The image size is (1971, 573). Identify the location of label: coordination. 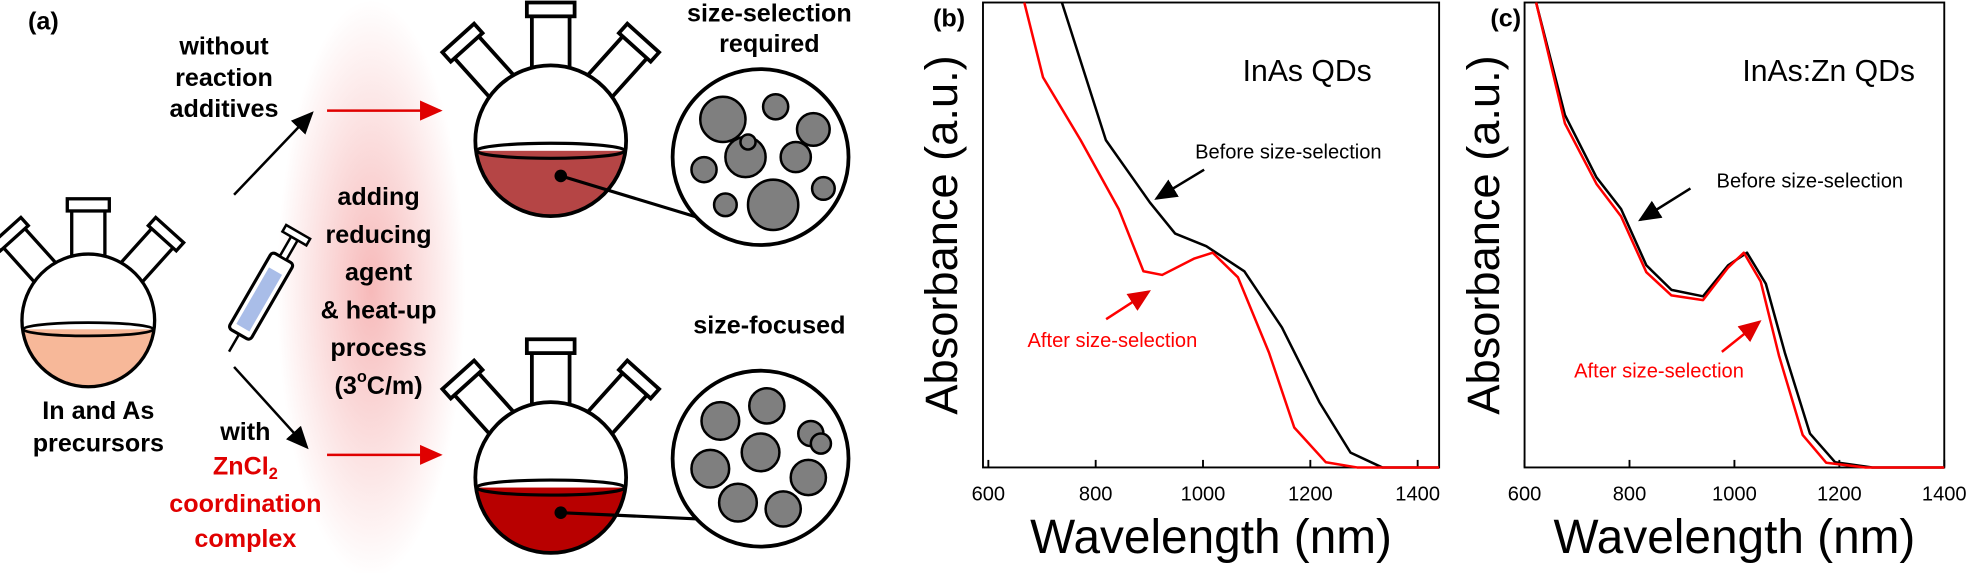
(245, 504).